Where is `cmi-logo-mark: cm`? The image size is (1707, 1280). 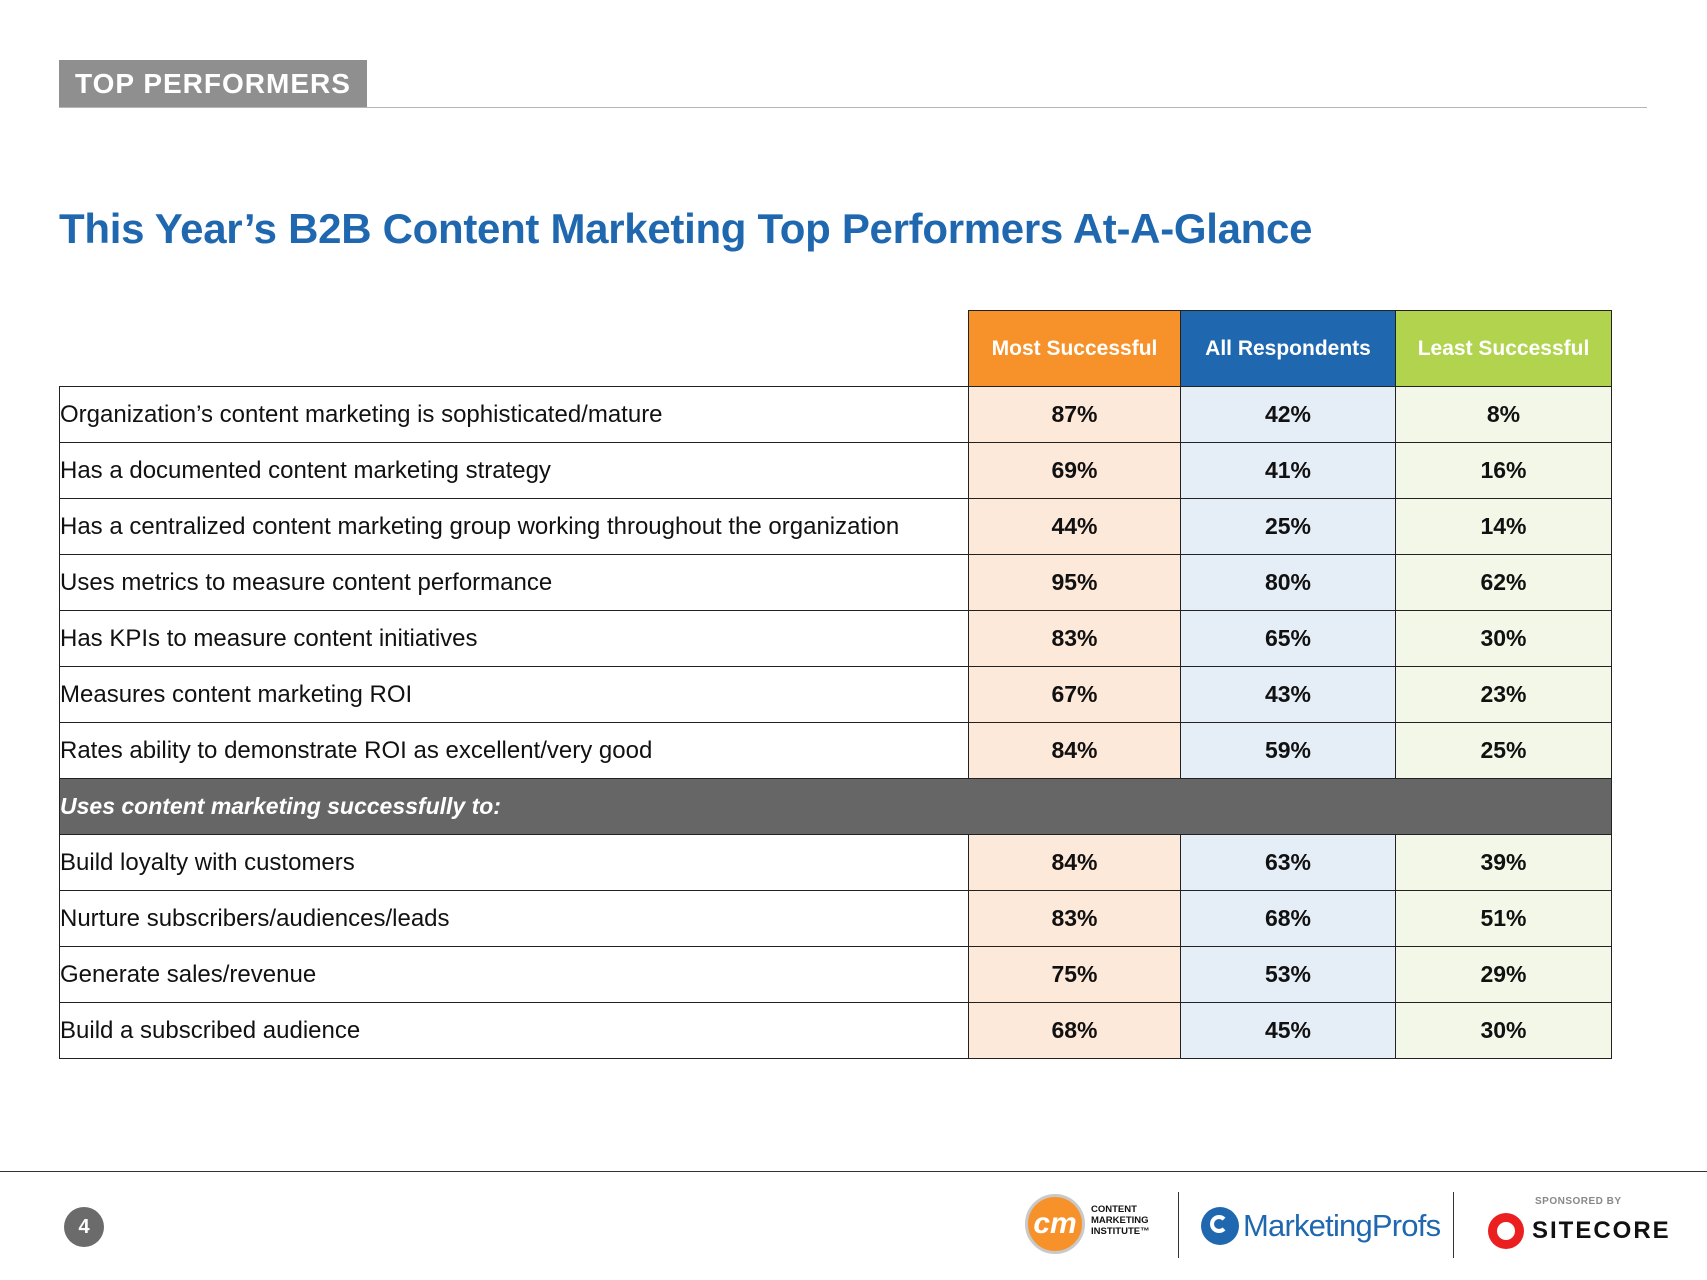
cmi-logo-mark: cm is located at coordinates (1055, 1224).